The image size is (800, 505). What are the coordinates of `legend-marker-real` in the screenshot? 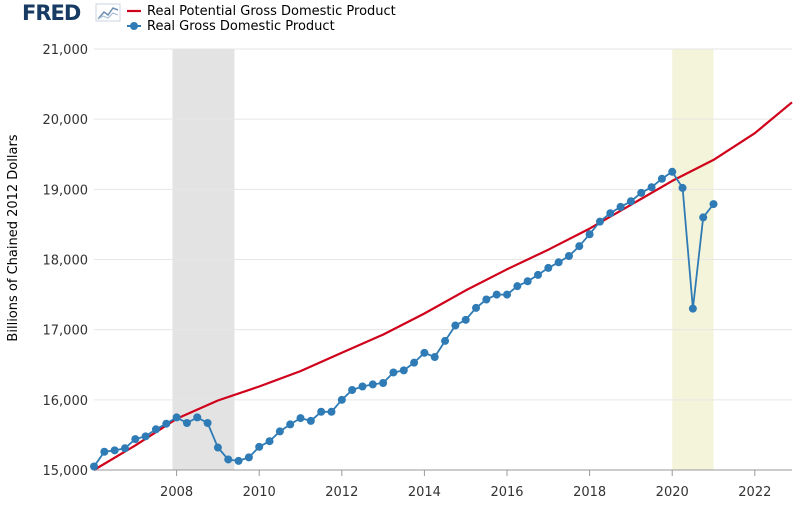 It's located at (134, 26).